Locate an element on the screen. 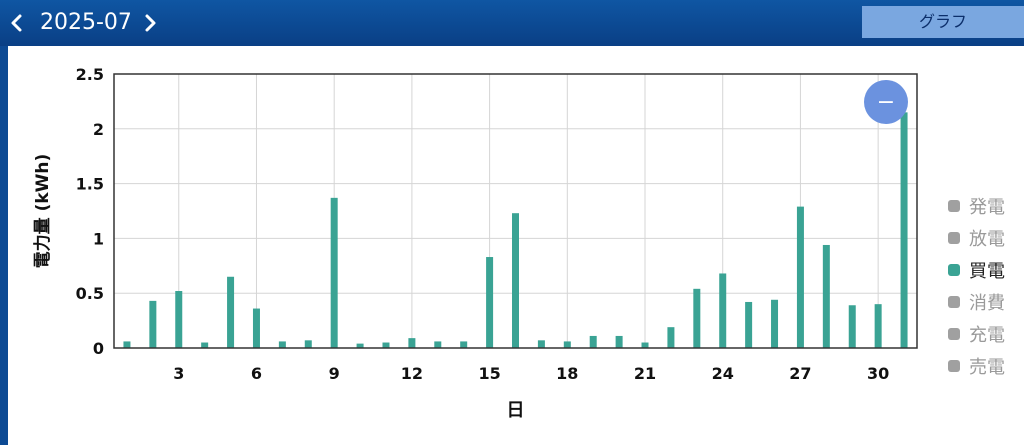 The width and height of the screenshot is (1024, 445). next-month-button is located at coordinates (151, 23).